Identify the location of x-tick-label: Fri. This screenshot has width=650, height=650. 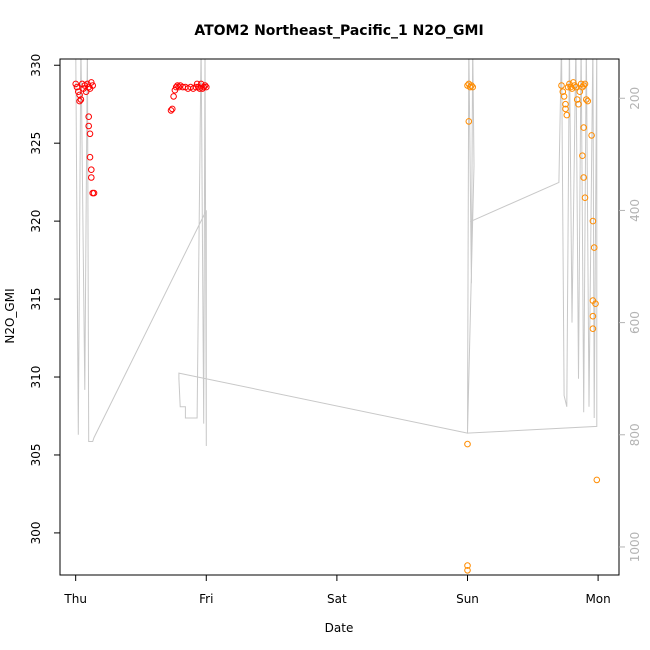
(206, 599).